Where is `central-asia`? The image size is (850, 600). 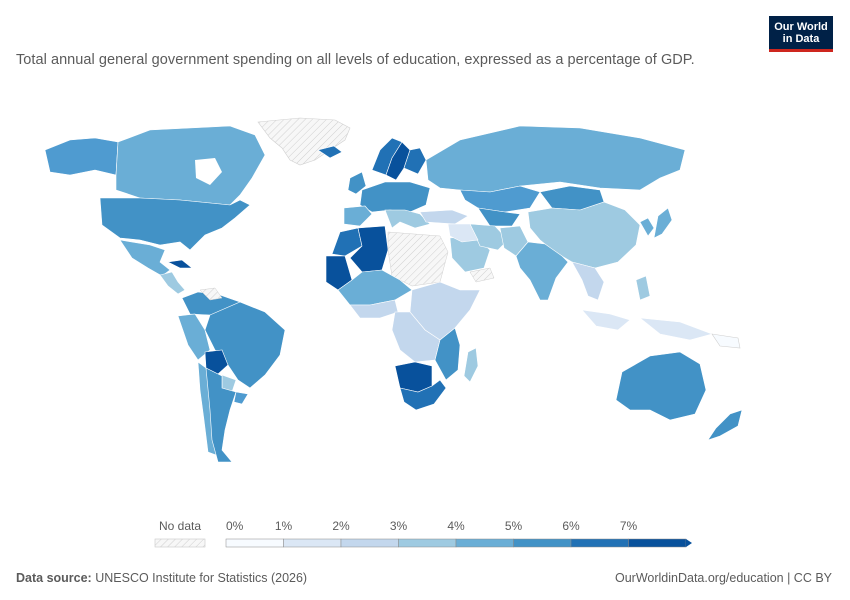 central-asia is located at coordinates (499, 217).